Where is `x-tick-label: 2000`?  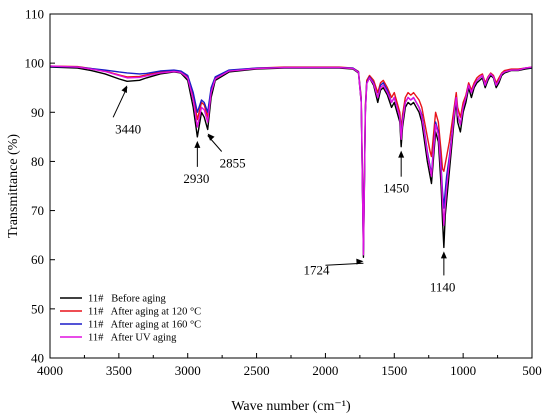 x-tick-label: 2000 is located at coordinates (325, 370).